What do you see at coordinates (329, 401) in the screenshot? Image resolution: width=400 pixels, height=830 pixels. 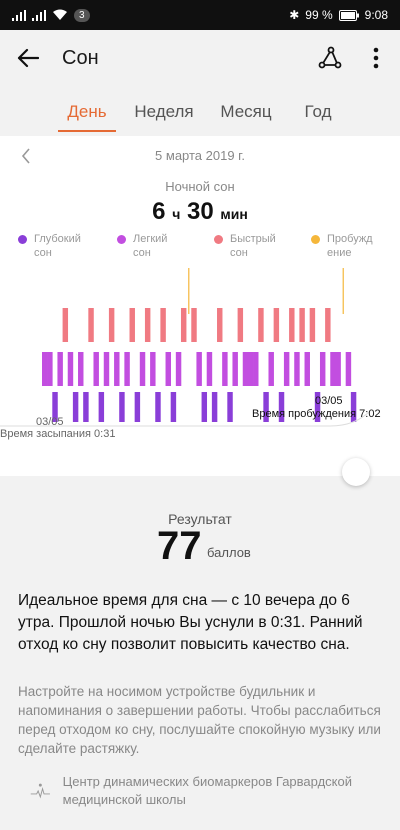 I see `chart-end-date: 03/05` at bounding box center [329, 401].